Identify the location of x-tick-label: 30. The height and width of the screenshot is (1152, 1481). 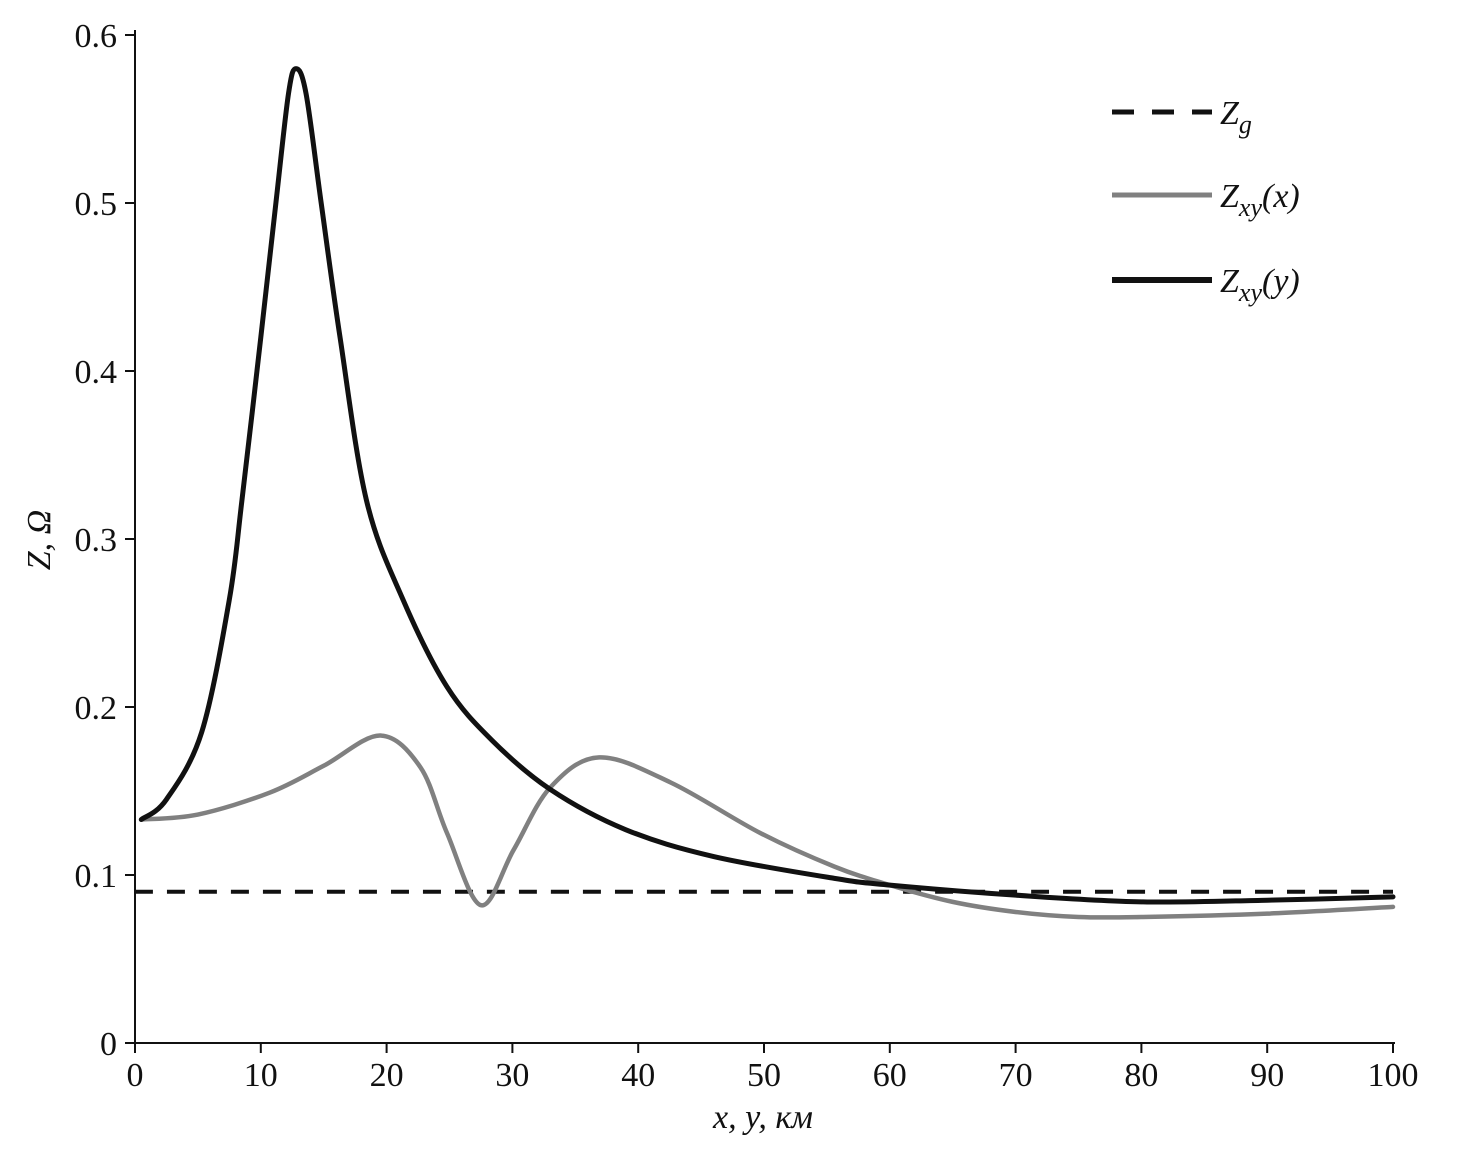
(512, 1075).